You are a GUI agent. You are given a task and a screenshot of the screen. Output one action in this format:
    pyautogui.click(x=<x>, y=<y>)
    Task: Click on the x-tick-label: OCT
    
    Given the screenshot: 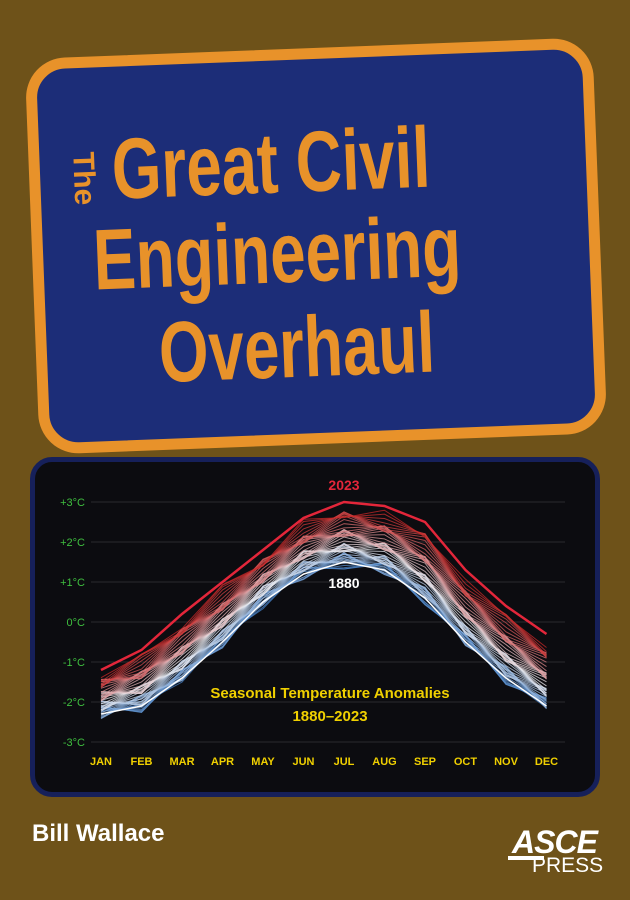 What is the action you would take?
    pyautogui.click(x=466, y=762)
    